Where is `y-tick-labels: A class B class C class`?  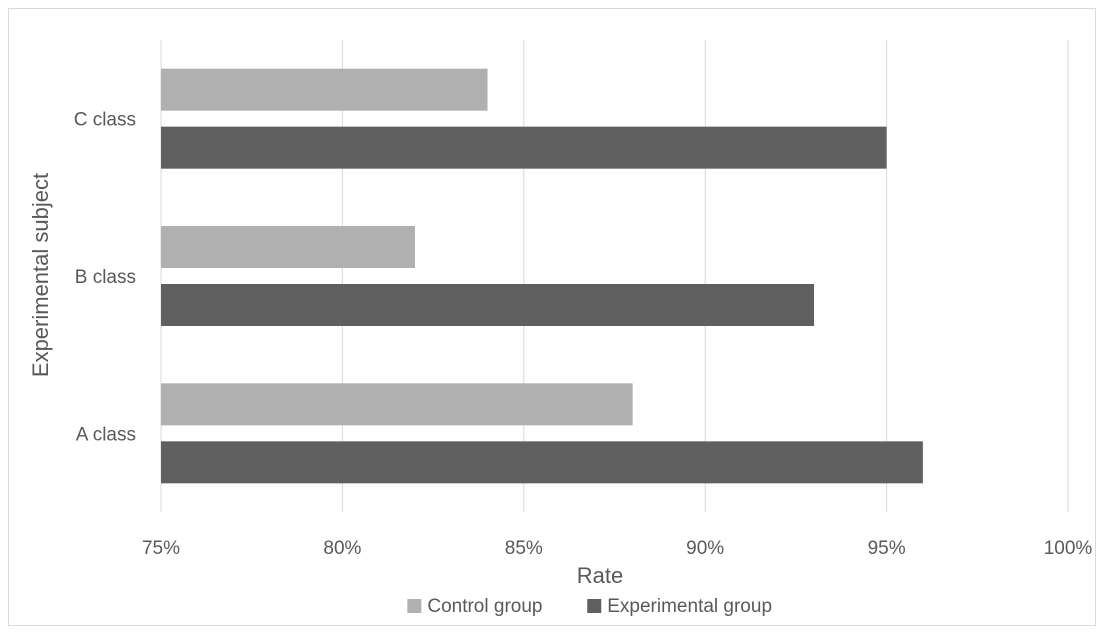 y-tick-labels: A class B class C class is located at coordinates (105, 278).